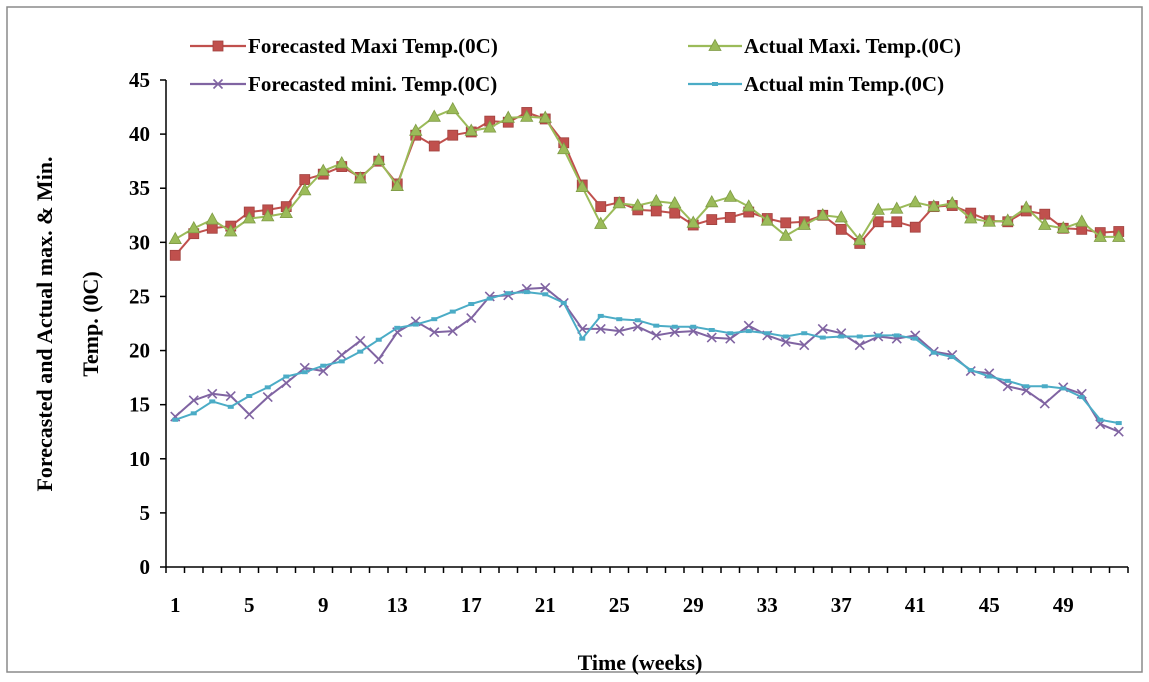 The height and width of the screenshot is (682, 1149). I want to click on y-tick-label: 45, so click(139, 80).